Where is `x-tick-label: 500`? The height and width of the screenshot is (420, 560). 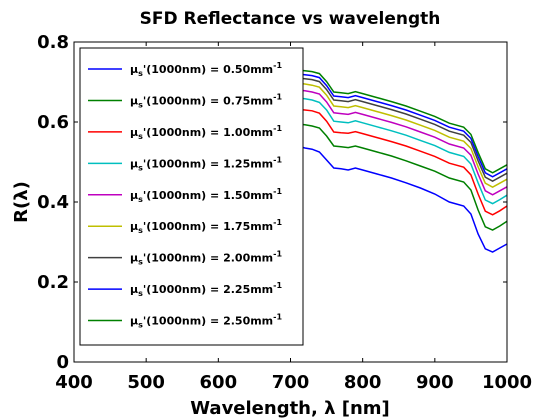 x-tick-label: 500 is located at coordinates (146, 382).